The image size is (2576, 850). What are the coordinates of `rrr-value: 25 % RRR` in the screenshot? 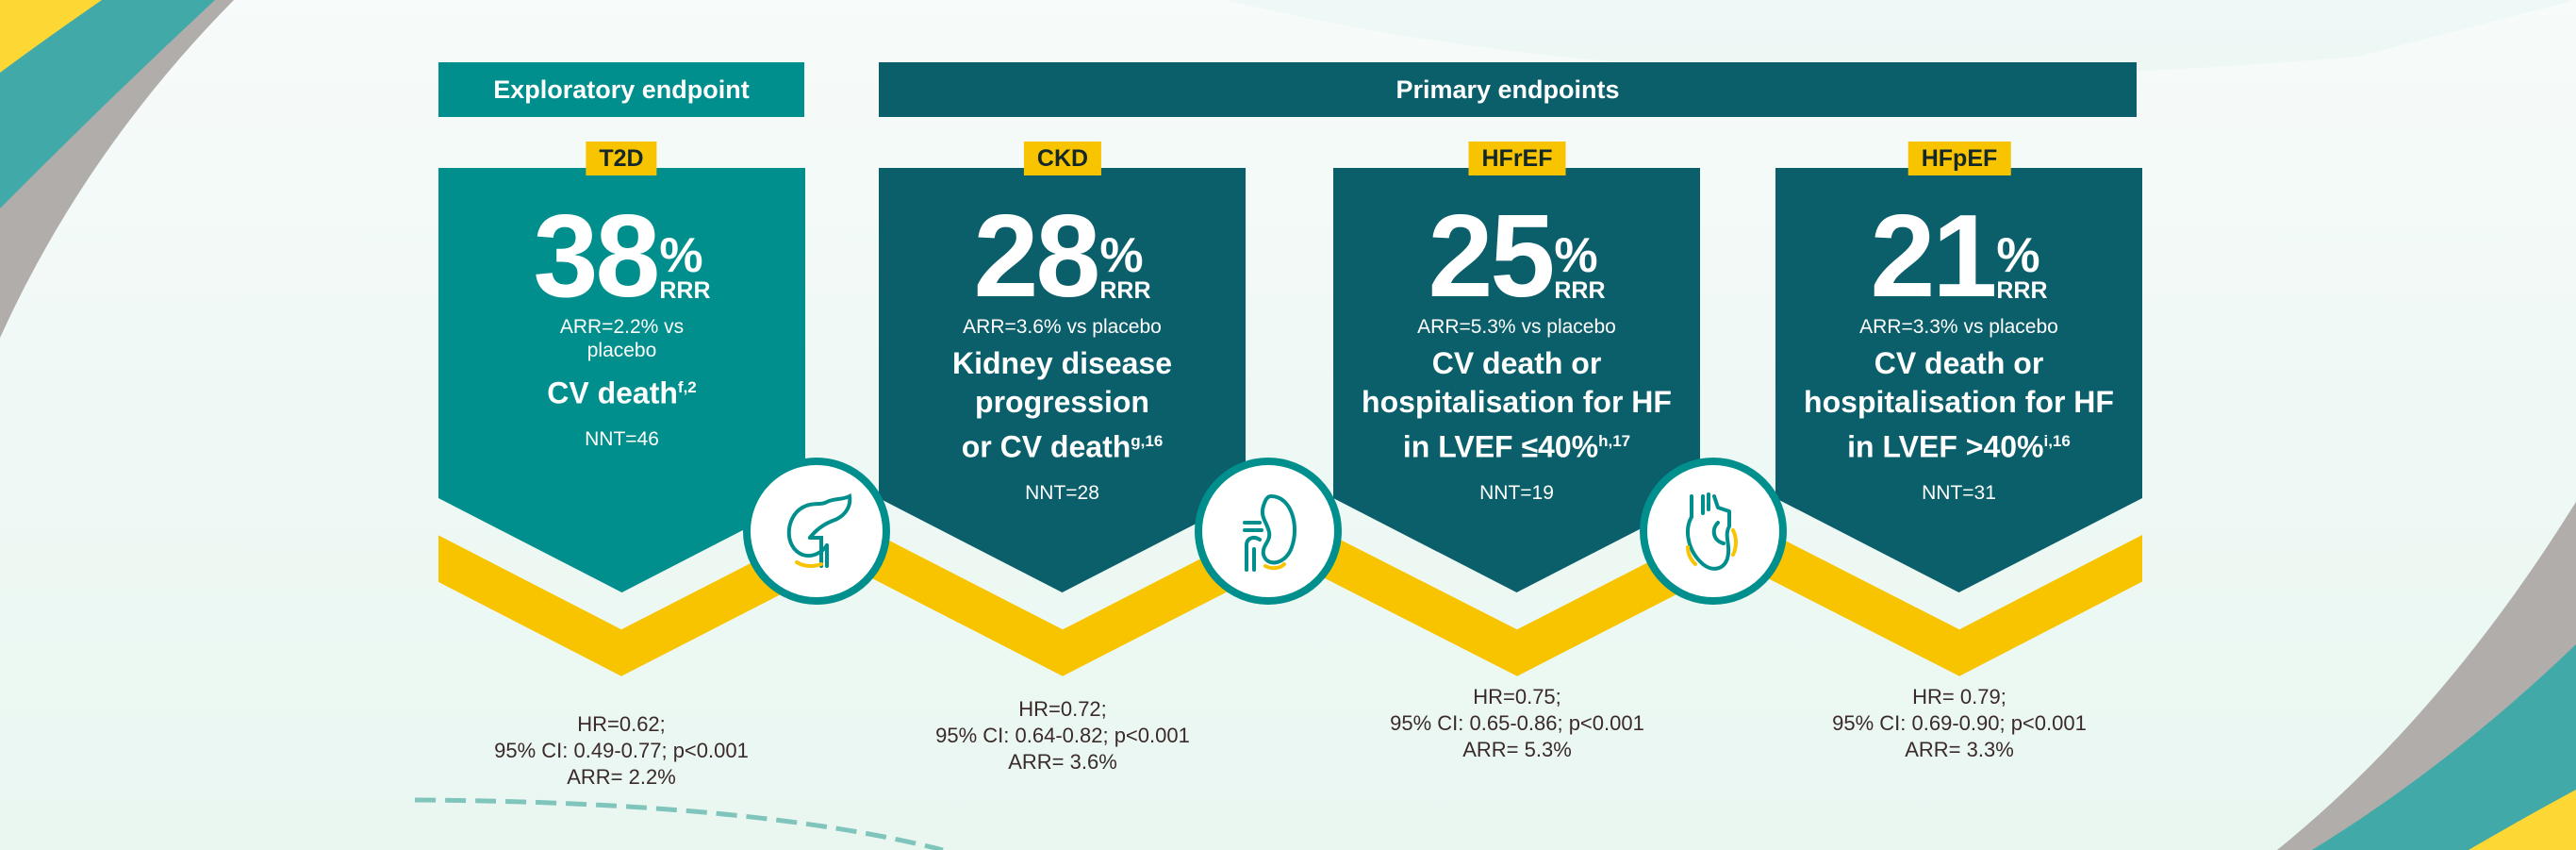 It's located at (1517, 257).